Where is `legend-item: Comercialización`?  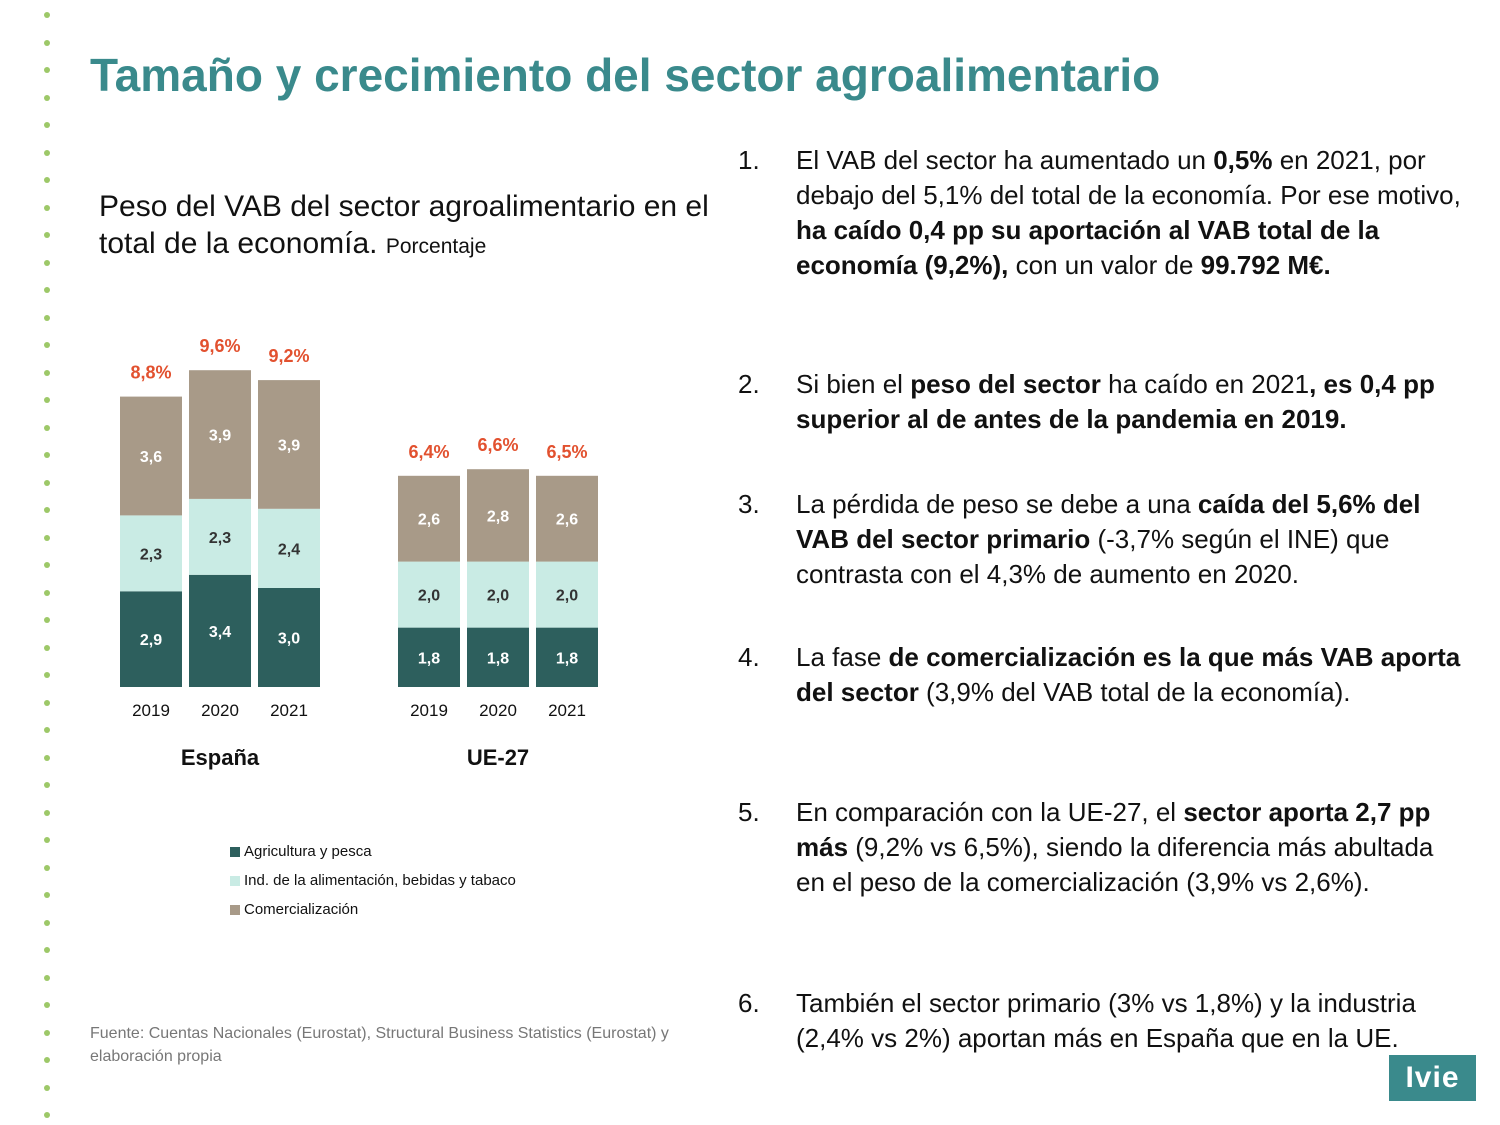 legend-item: Comercialización is located at coordinates (373, 909).